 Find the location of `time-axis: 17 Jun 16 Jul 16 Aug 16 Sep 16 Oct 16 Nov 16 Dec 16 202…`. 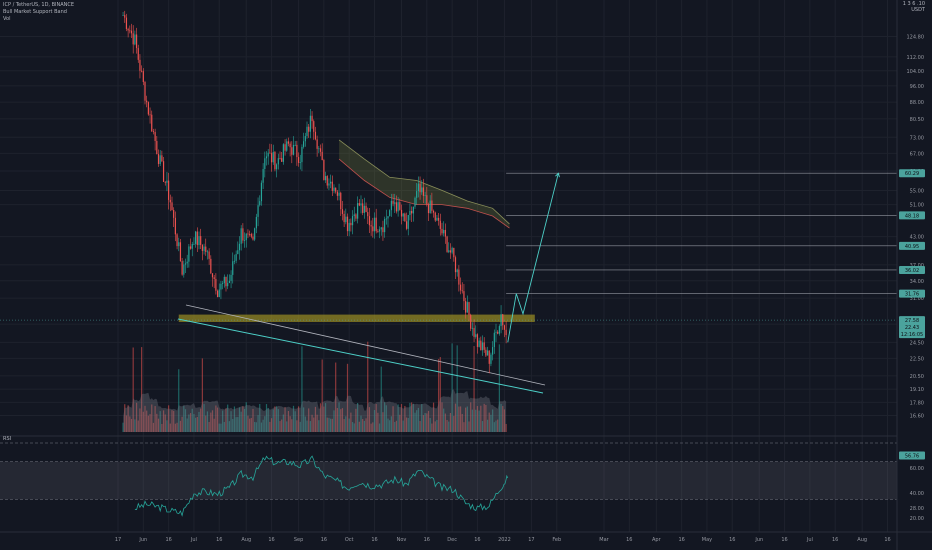

time-axis: 17 Jun 16 Jul 16 Aug 16 Sep 16 Oct 16 Nov 16 Dec 16 202… is located at coordinates (466, 537).